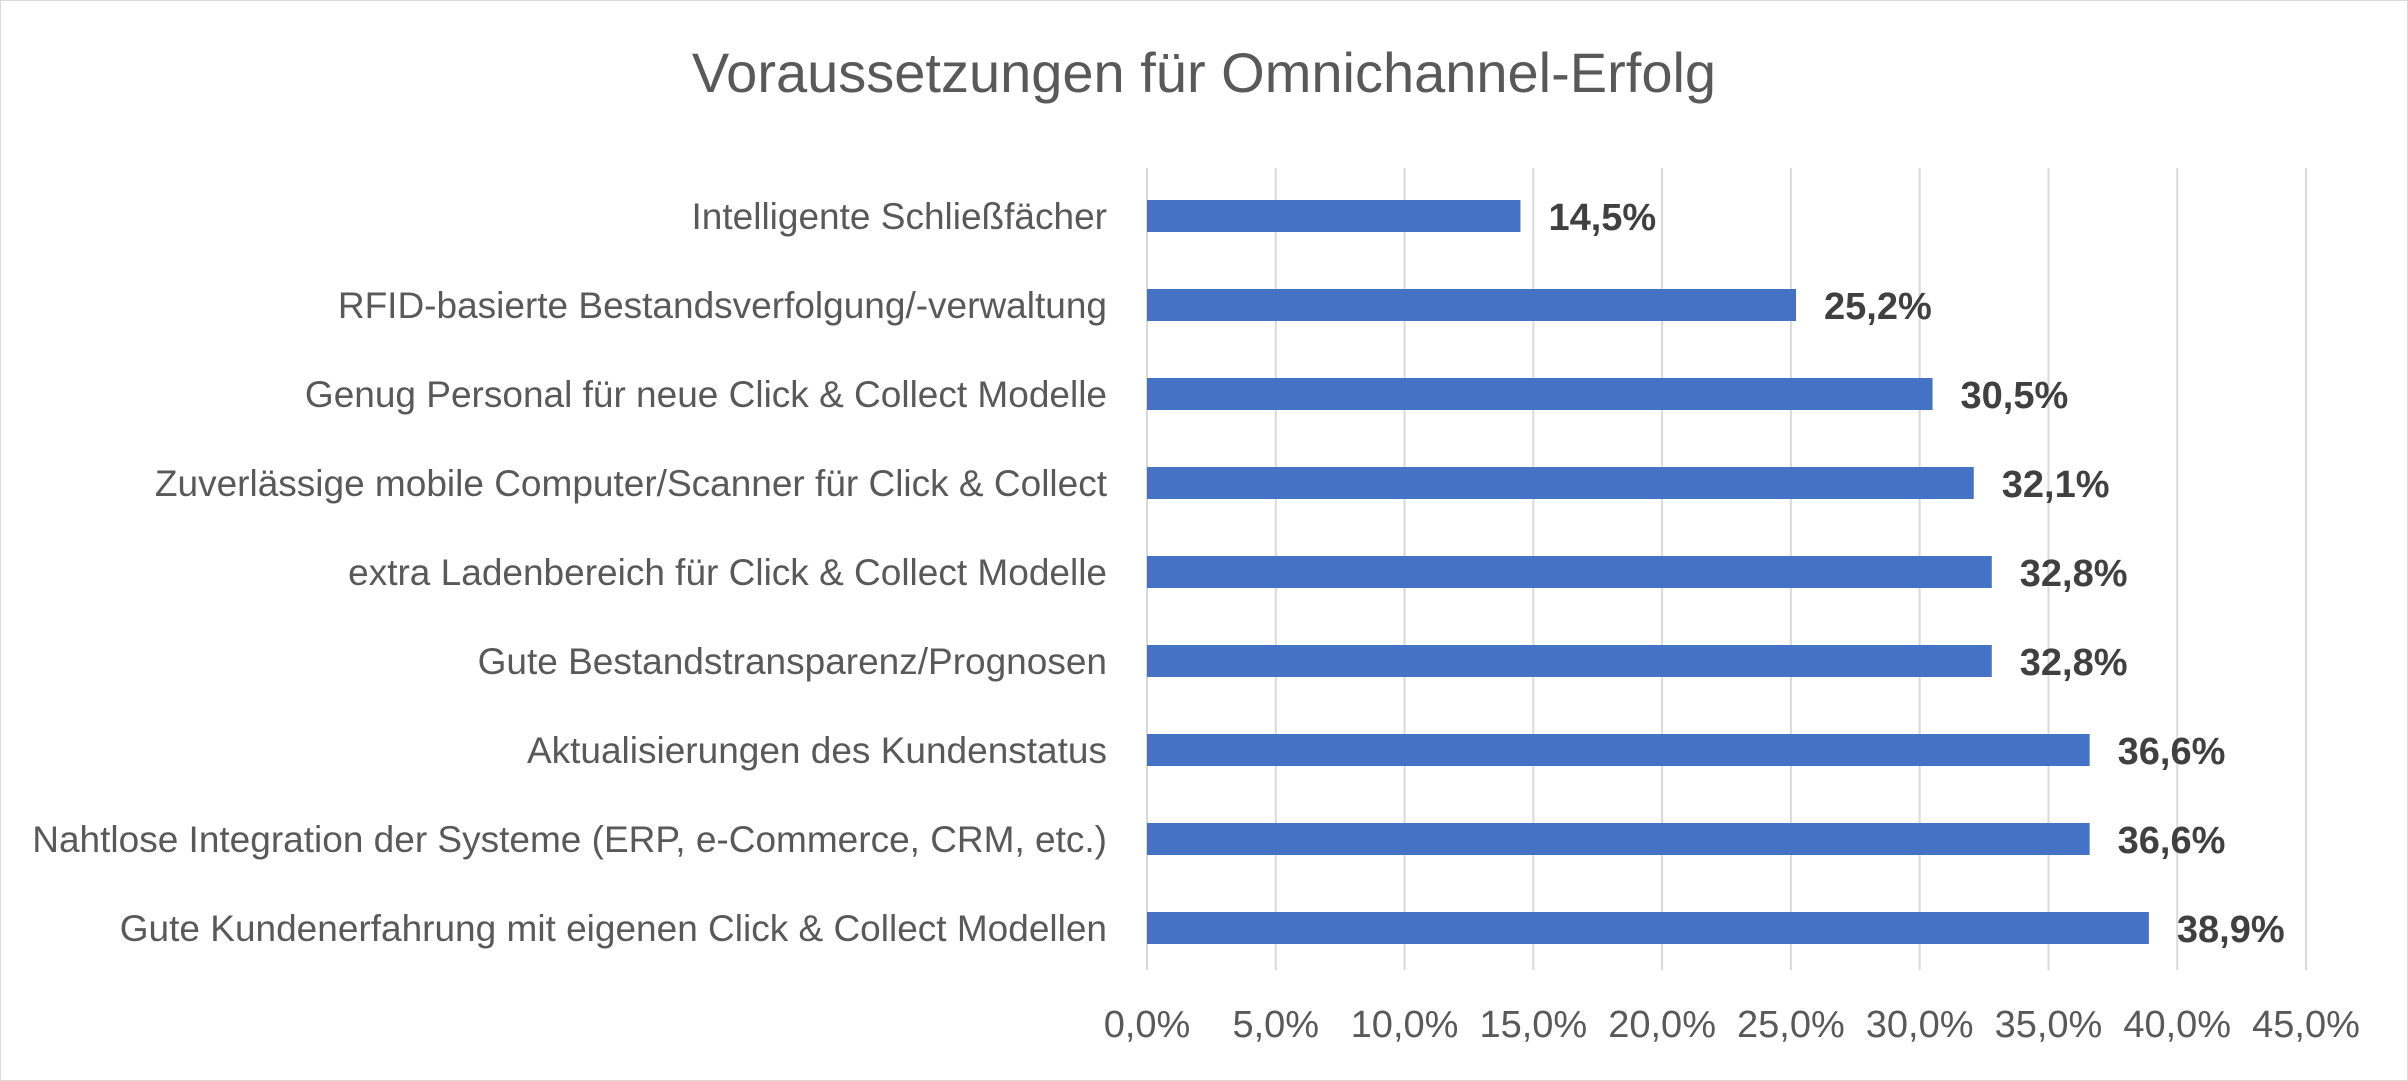 The height and width of the screenshot is (1081, 2408). I want to click on x-tick-label: 20,0%, so click(1662, 1025).